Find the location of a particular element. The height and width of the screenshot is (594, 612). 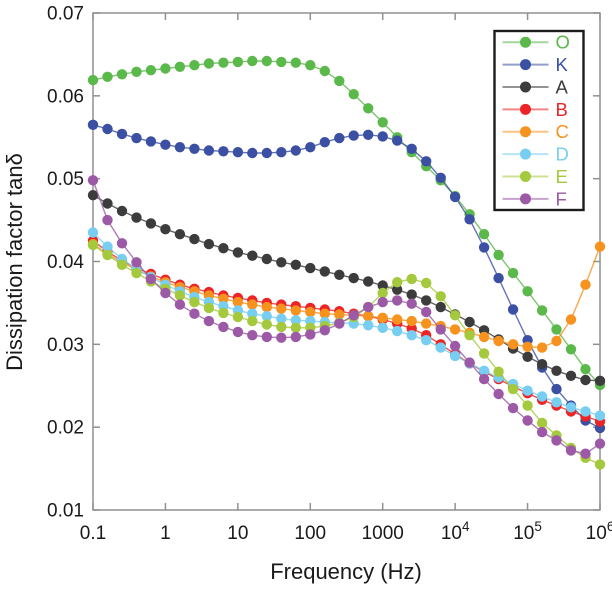

legend-marker-D is located at coordinates (525, 154).